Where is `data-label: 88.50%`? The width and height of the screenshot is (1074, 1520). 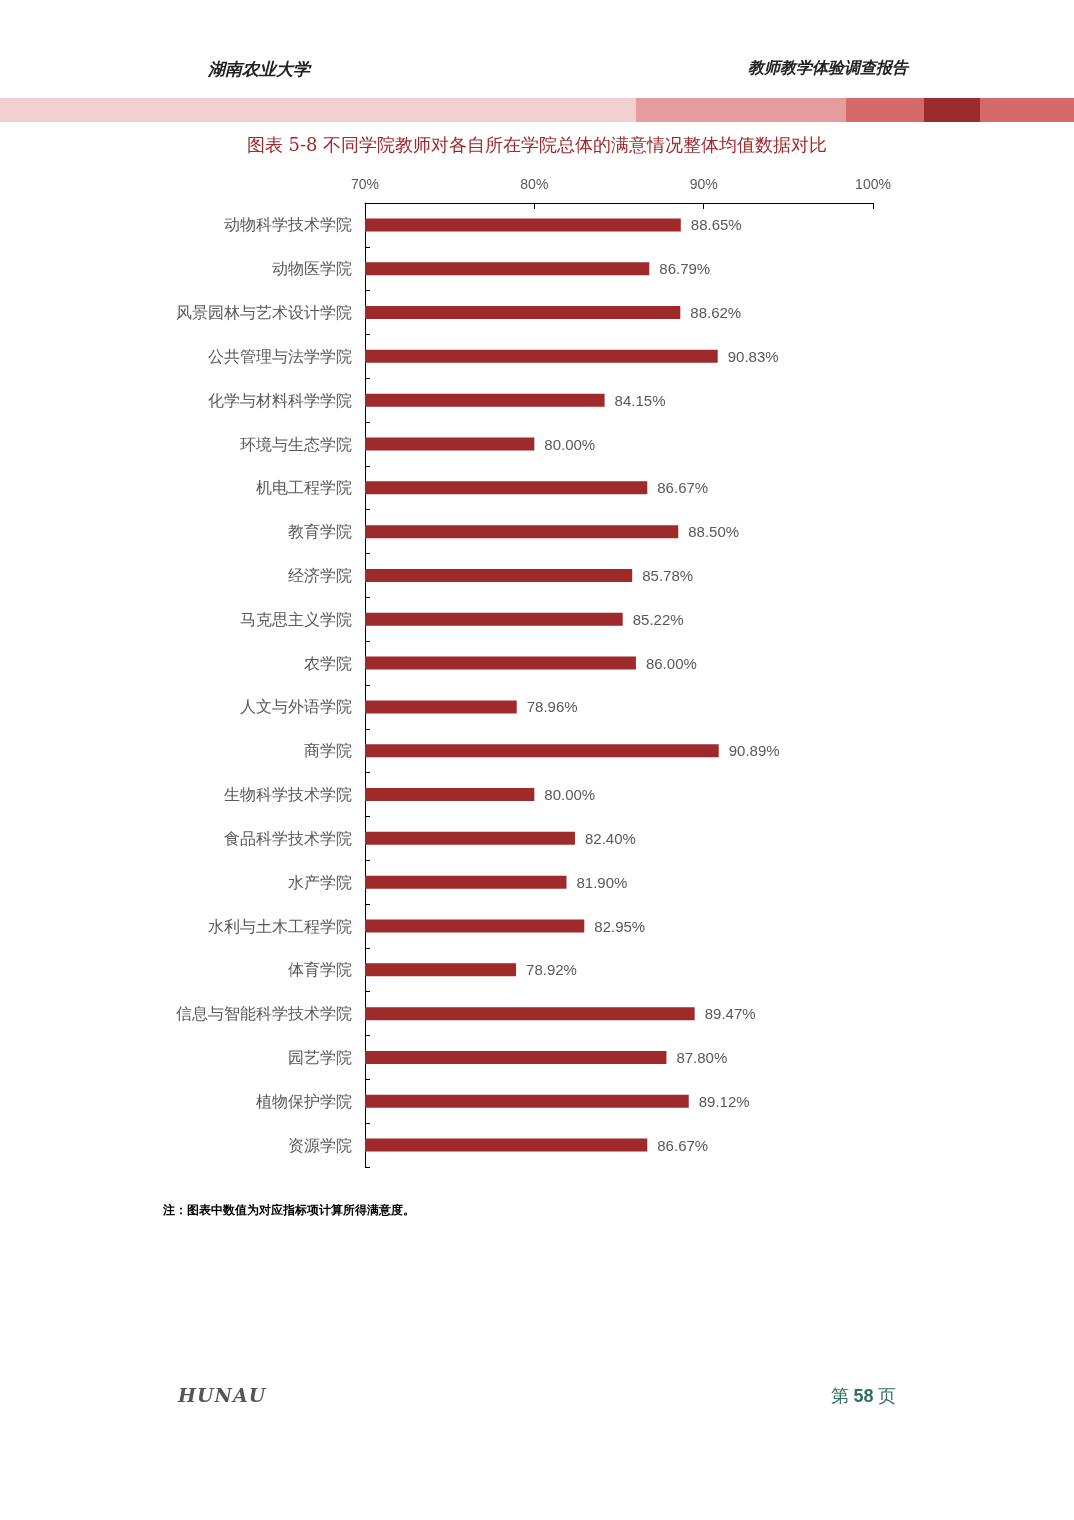
data-label: 88.50% is located at coordinates (714, 532).